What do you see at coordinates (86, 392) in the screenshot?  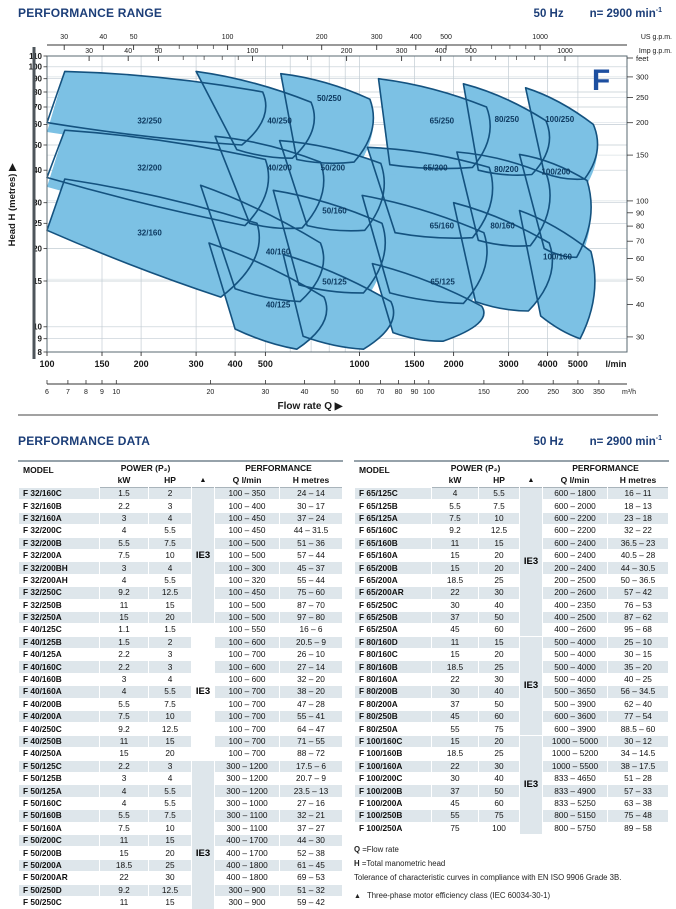 I see `m3h-tick: 8` at bounding box center [86, 392].